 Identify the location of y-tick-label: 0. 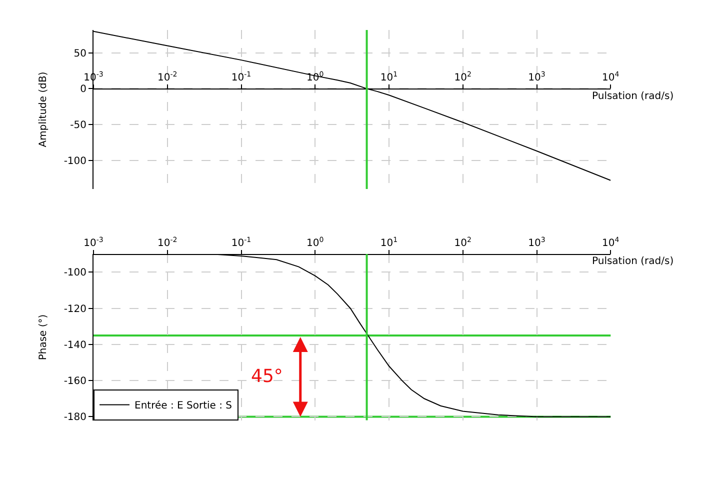
(83, 90).